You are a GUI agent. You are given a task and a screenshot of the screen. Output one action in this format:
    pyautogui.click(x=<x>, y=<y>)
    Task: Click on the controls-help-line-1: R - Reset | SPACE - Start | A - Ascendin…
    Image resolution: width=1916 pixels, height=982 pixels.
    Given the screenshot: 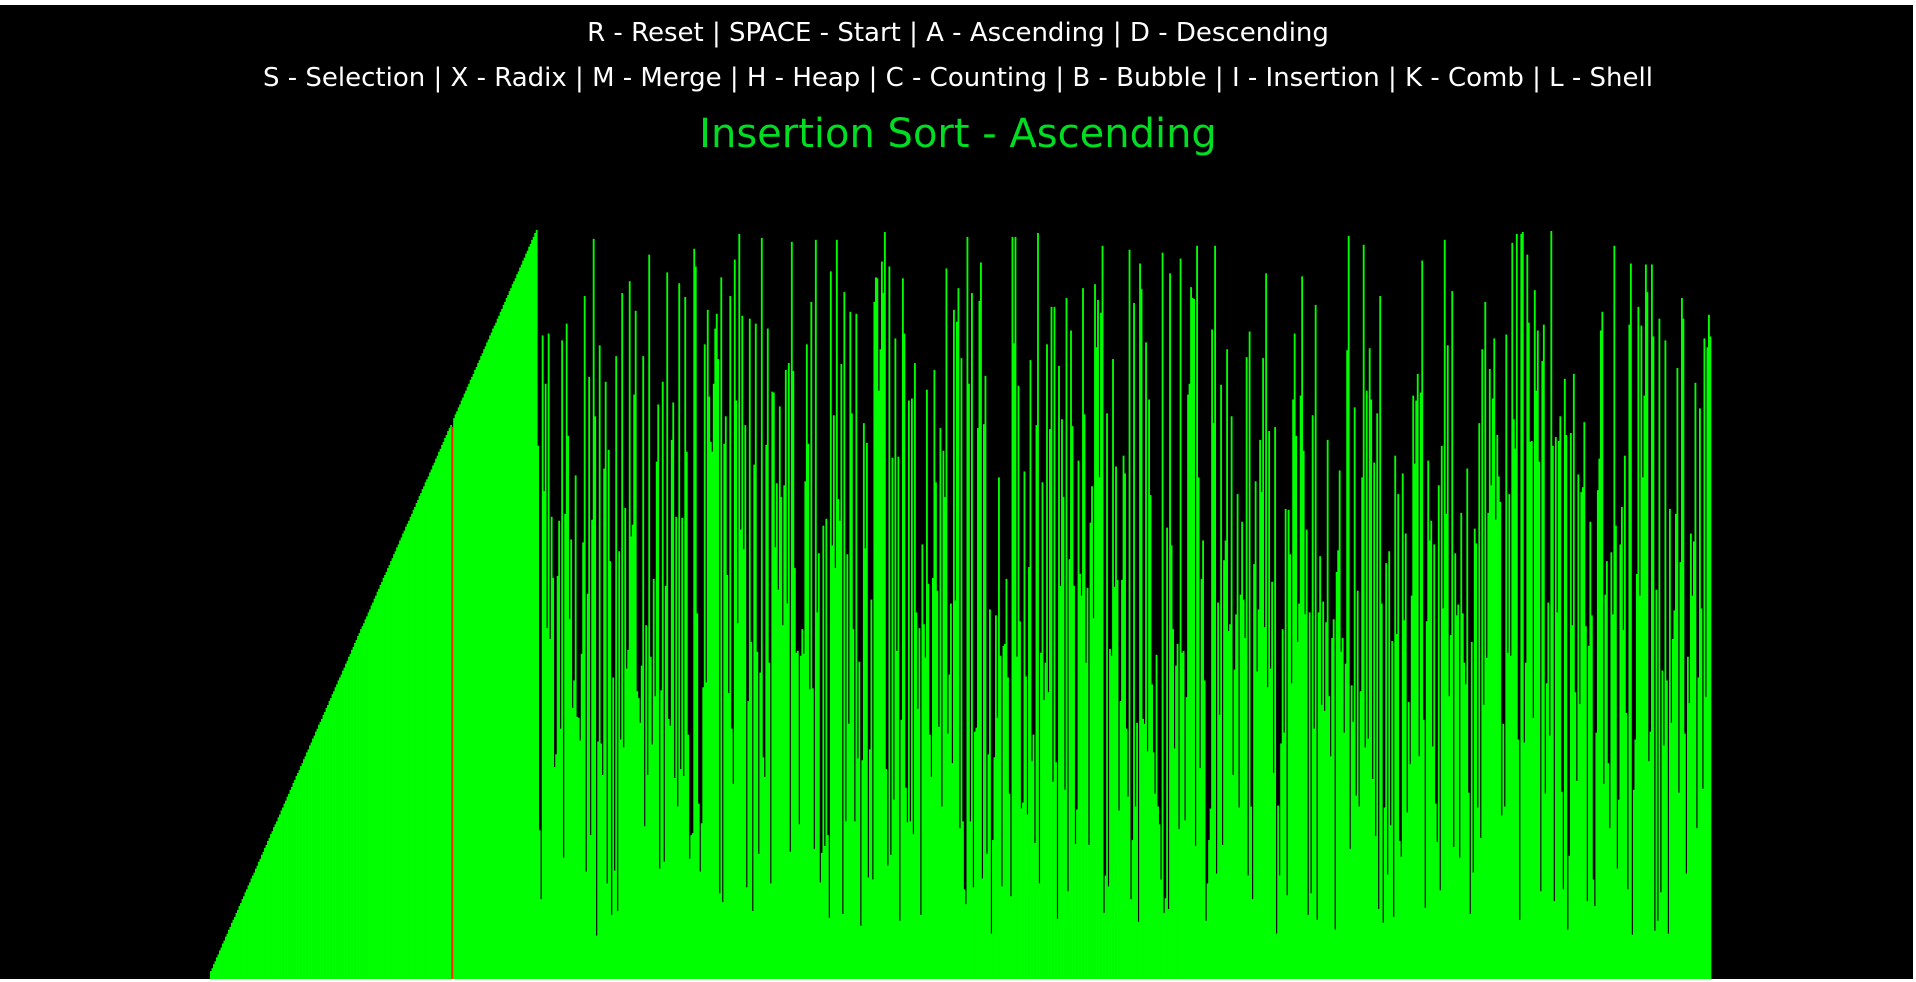 What is the action you would take?
    pyautogui.click(x=958, y=33)
    